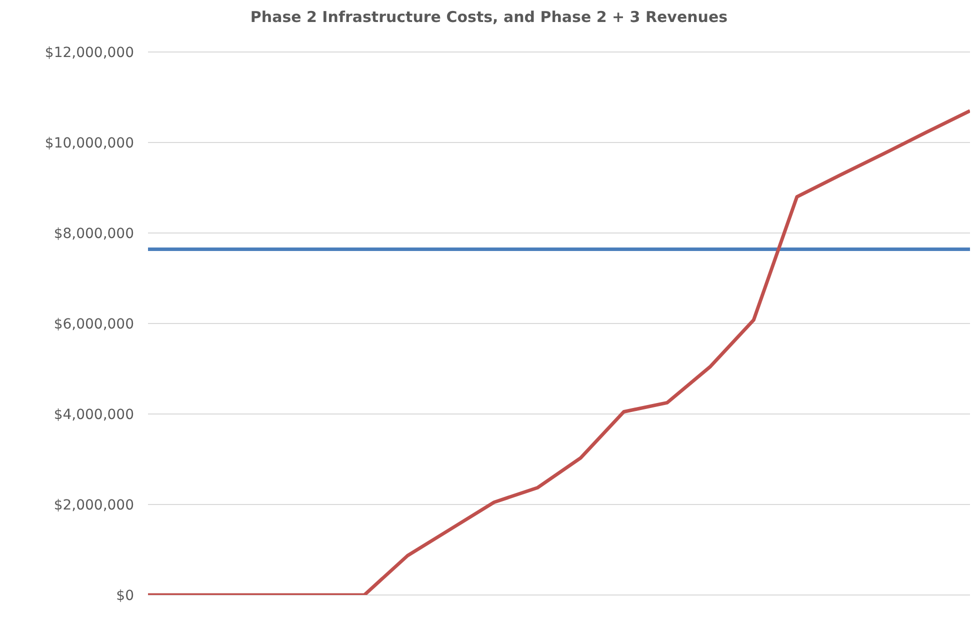 The height and width of the screenshot is (625, 978). Describe the element at coordinates (89, 52) in the screenshot. I see `y-tick-label: $12,000,000` at that location.